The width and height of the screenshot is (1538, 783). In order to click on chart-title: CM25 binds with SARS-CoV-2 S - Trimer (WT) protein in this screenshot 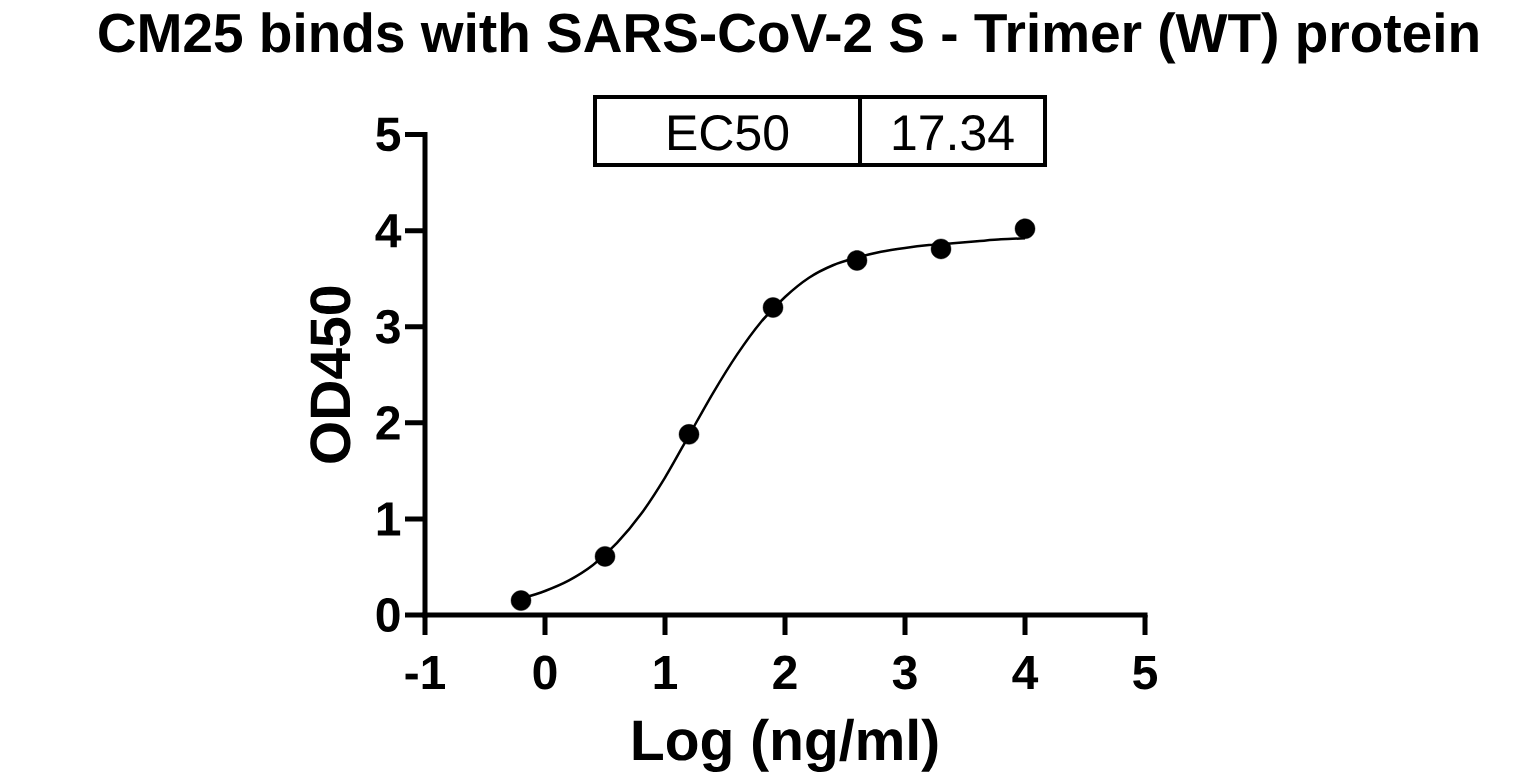, I will do `click(788, 38)`.